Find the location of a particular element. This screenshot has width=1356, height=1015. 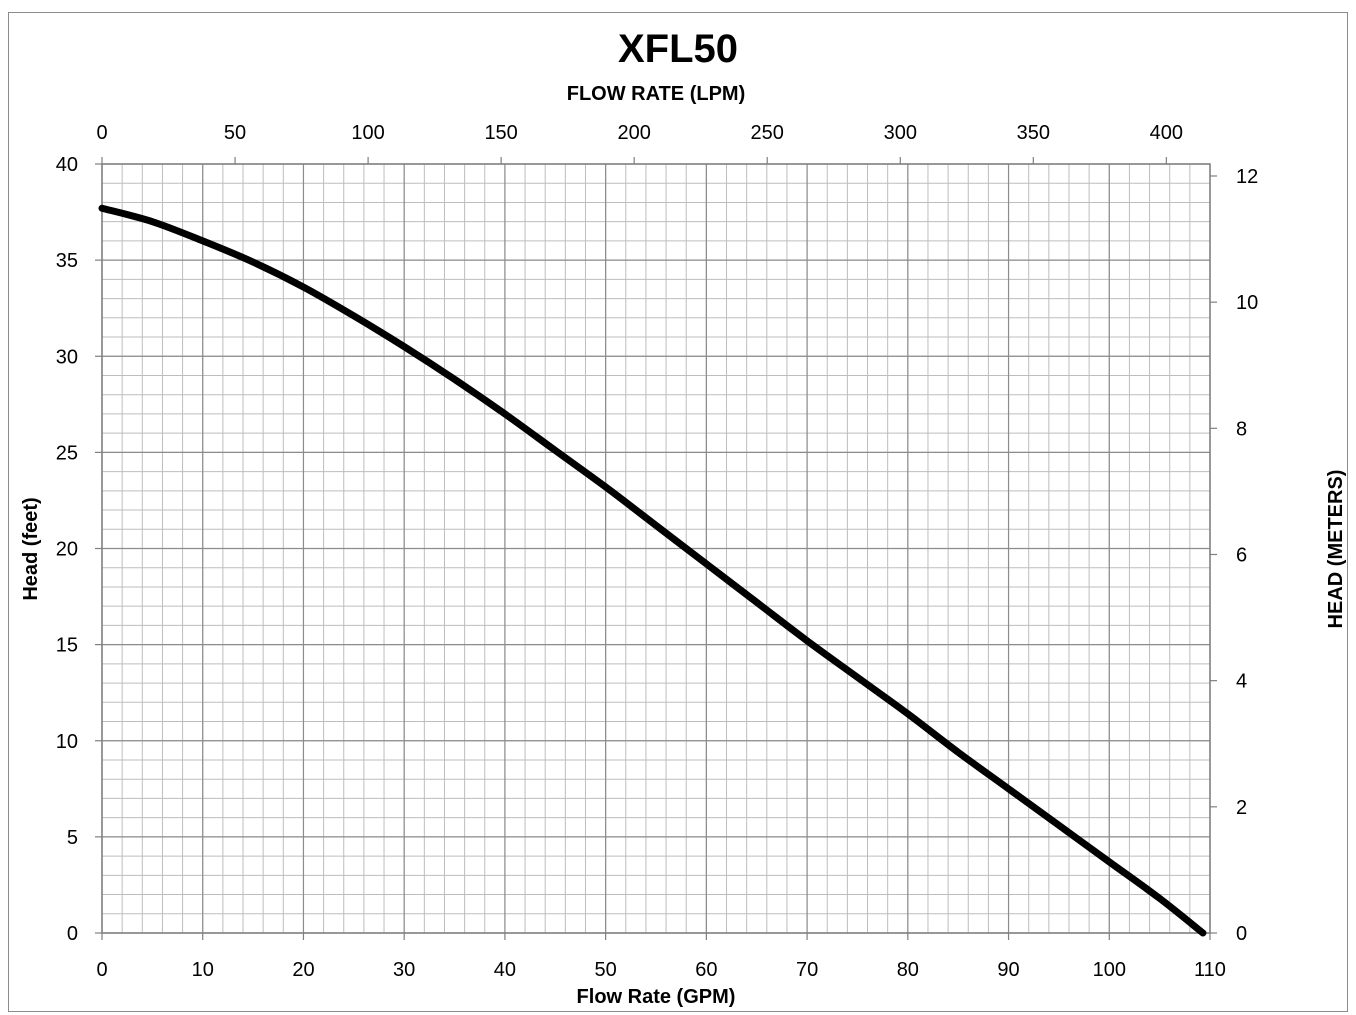

x-tick-label: 10 is located at coordinates (203, 970).